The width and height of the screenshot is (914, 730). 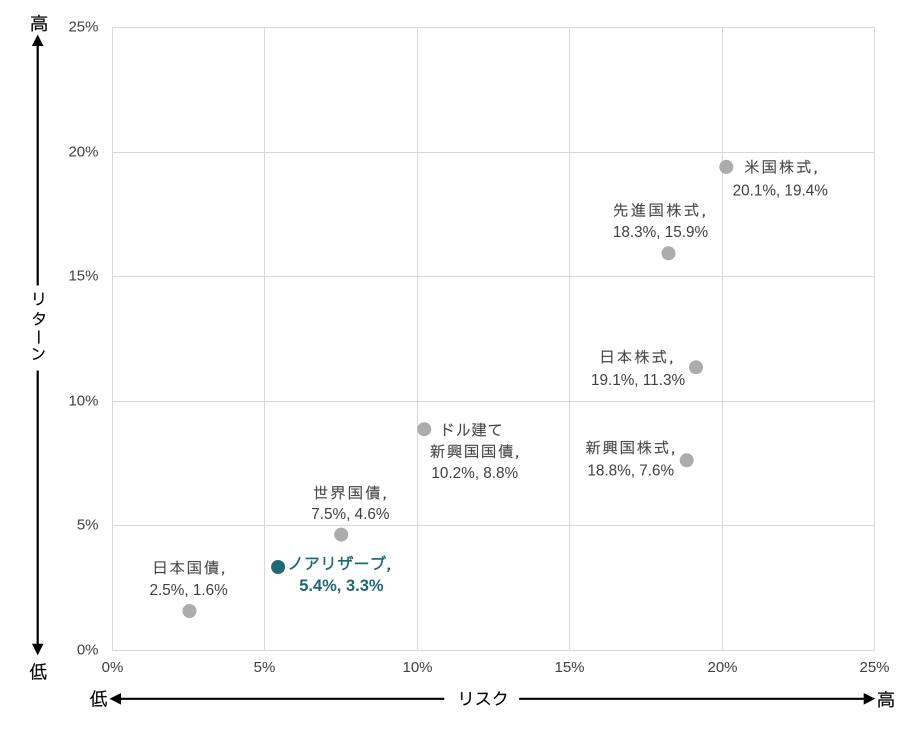 What do you see at coordinates (630, 471) in the screenshot?
I see `svg-text: 18.8%, 7.6%` at bounding box center [630, 471].